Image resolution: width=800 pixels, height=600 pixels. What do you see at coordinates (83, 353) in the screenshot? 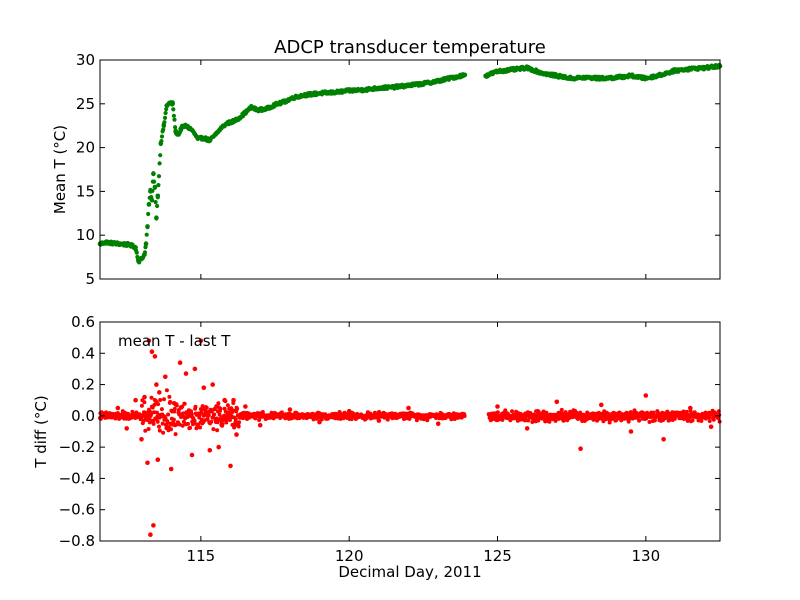
I see `y-tick-label: 0.4` at bounding box center [83, 353].